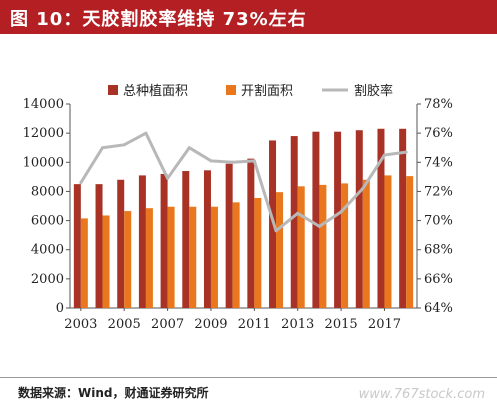  I want to click on legend-tapping-rate-label: 割胶率, so click(373, 91).